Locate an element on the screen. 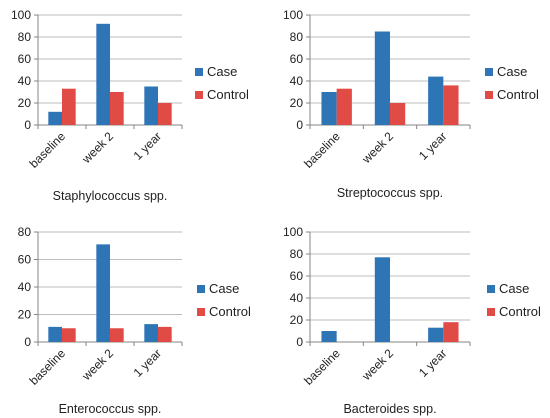 This screenshot has height=418, width=550. chart-title: Streptococcus spp. is located at coordinates (390, 193).